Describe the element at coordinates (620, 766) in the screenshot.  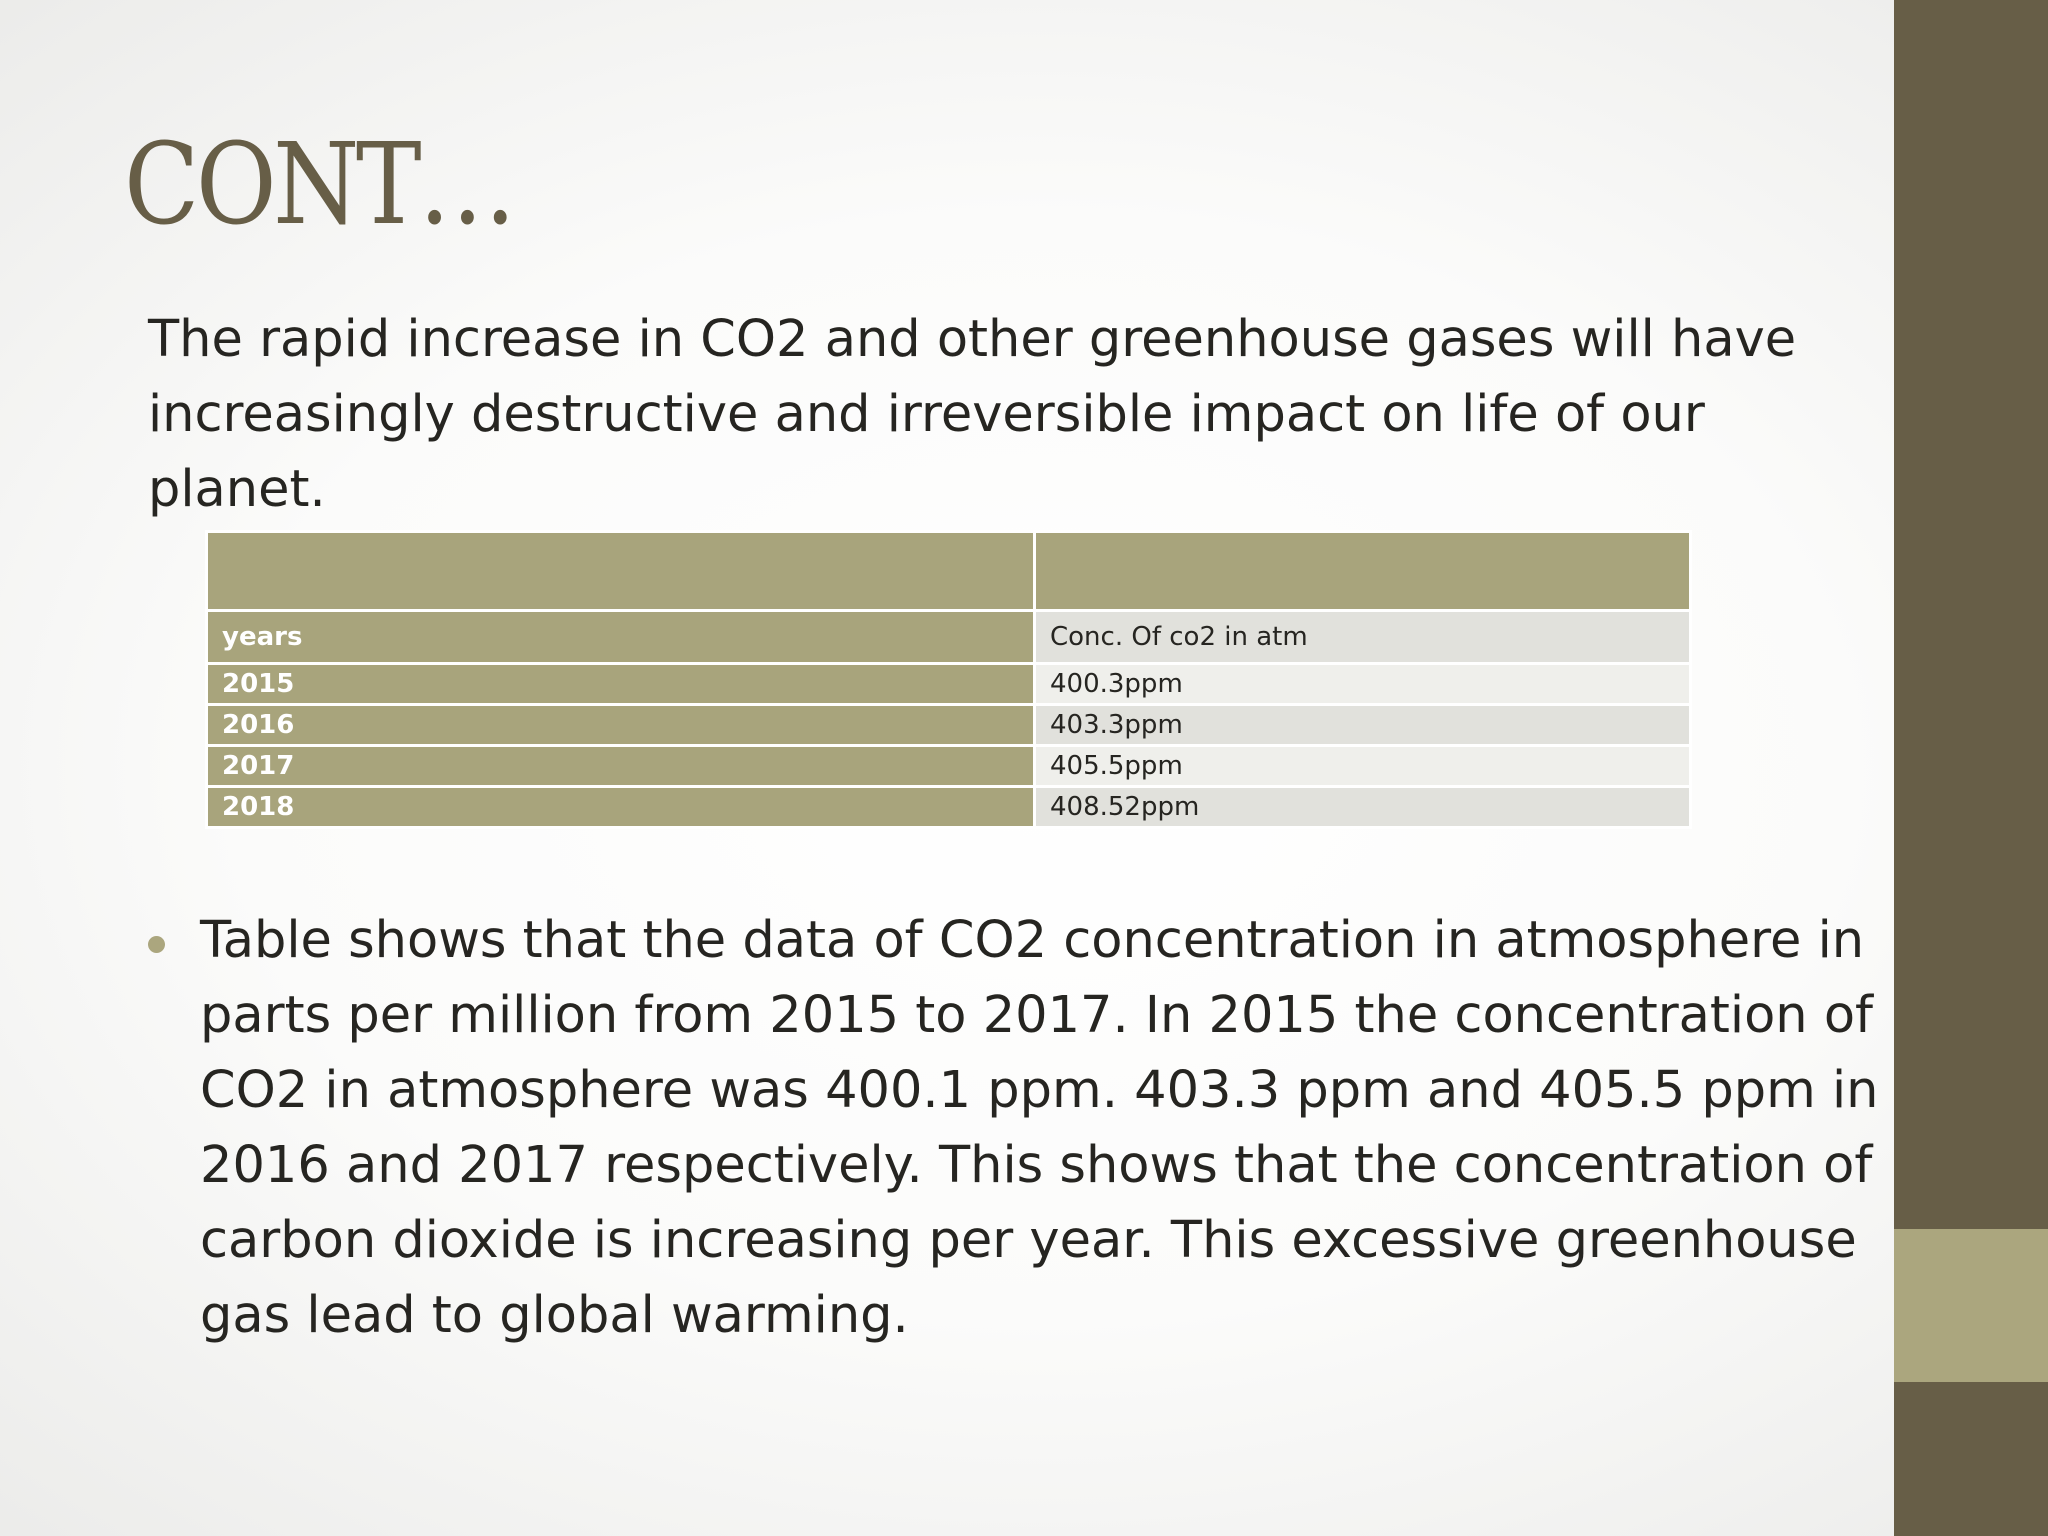
I see `year-cell: 2017` at that location.